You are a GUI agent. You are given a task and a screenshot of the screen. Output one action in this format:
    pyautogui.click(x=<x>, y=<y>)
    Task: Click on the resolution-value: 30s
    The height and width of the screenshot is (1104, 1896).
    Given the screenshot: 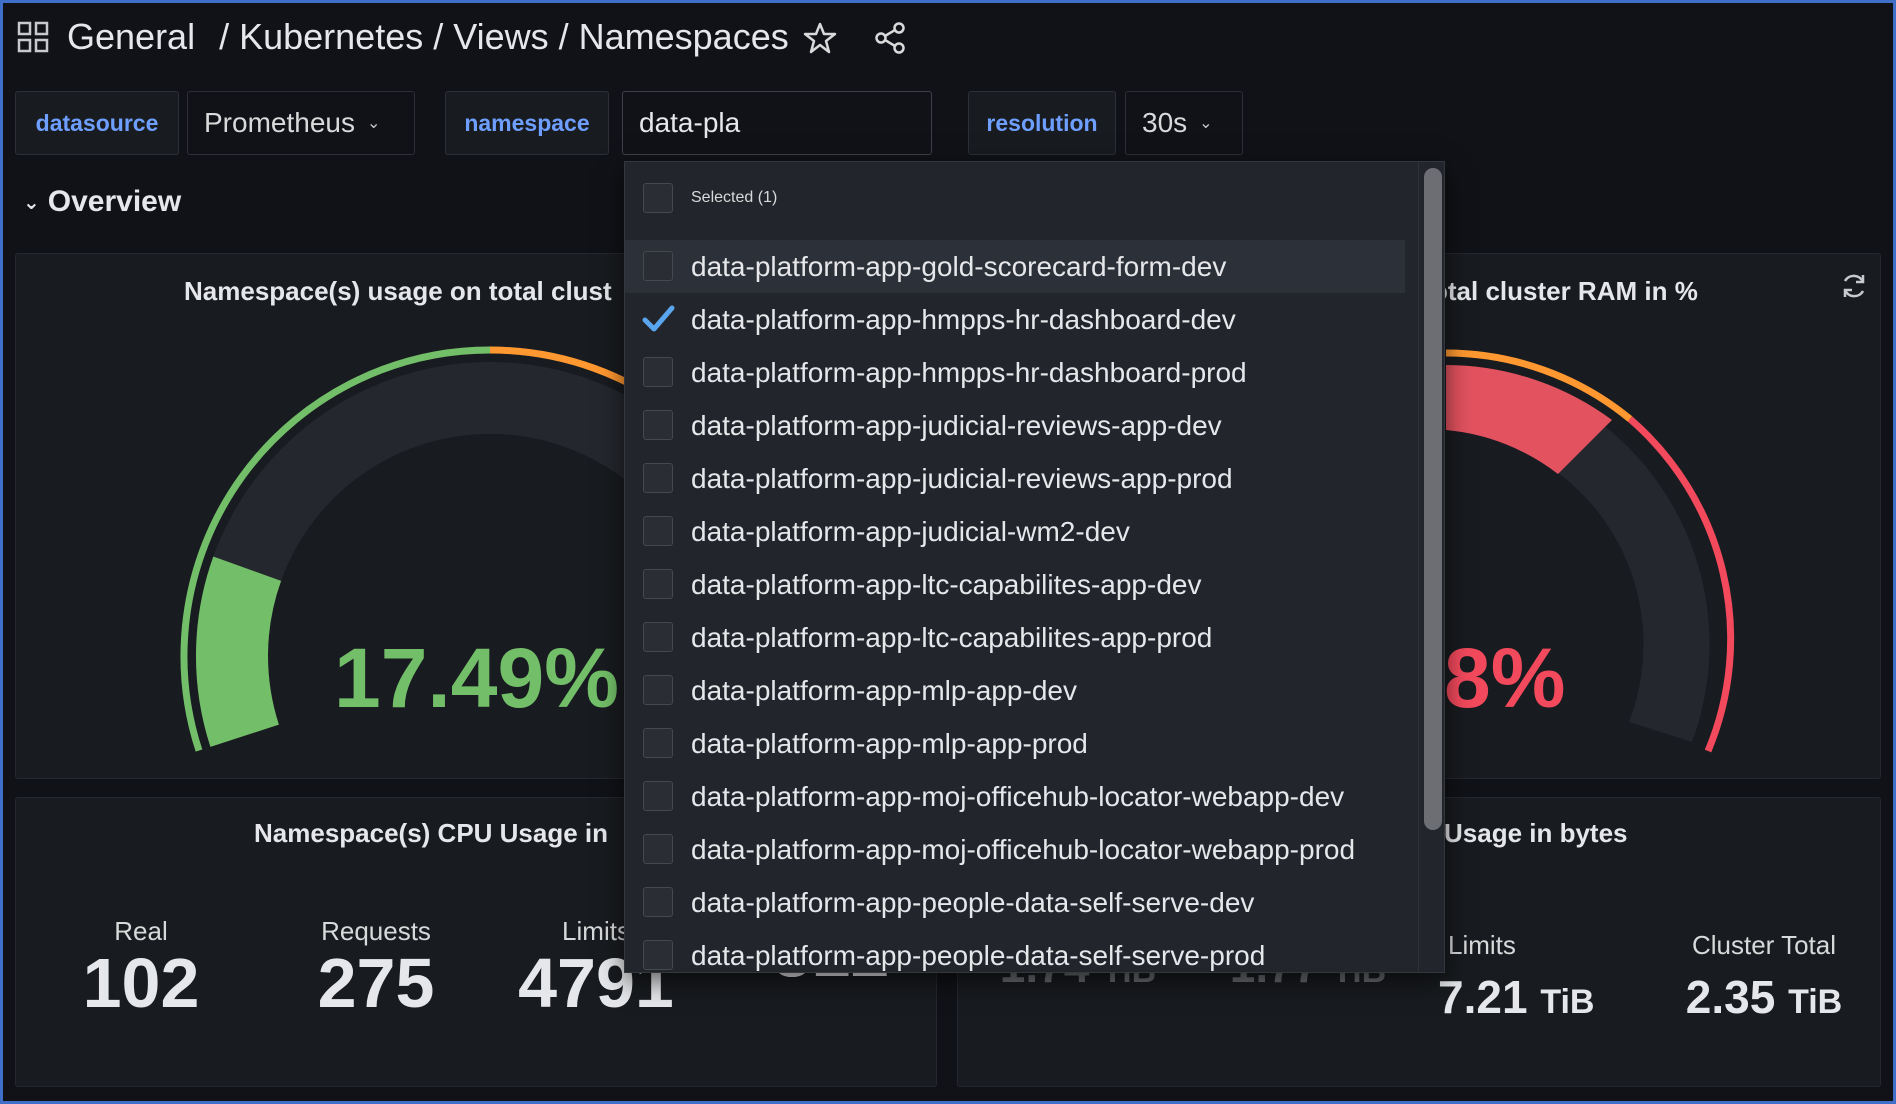 What is the action you would take?
    pyautogui.click(x=1165, y=122)
    